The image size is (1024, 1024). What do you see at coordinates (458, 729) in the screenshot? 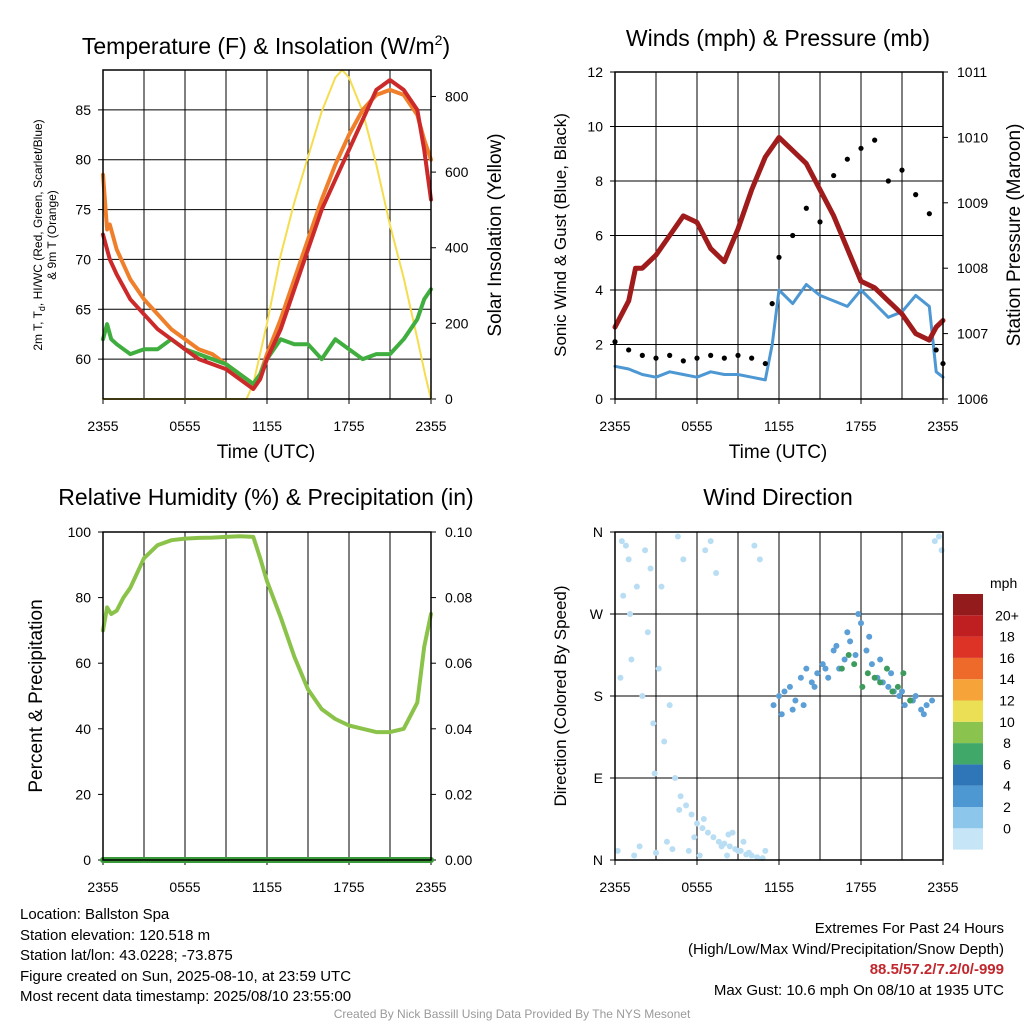
I see `humidity-y2-tick-label: 0.04` at bounding box center [458, 729].